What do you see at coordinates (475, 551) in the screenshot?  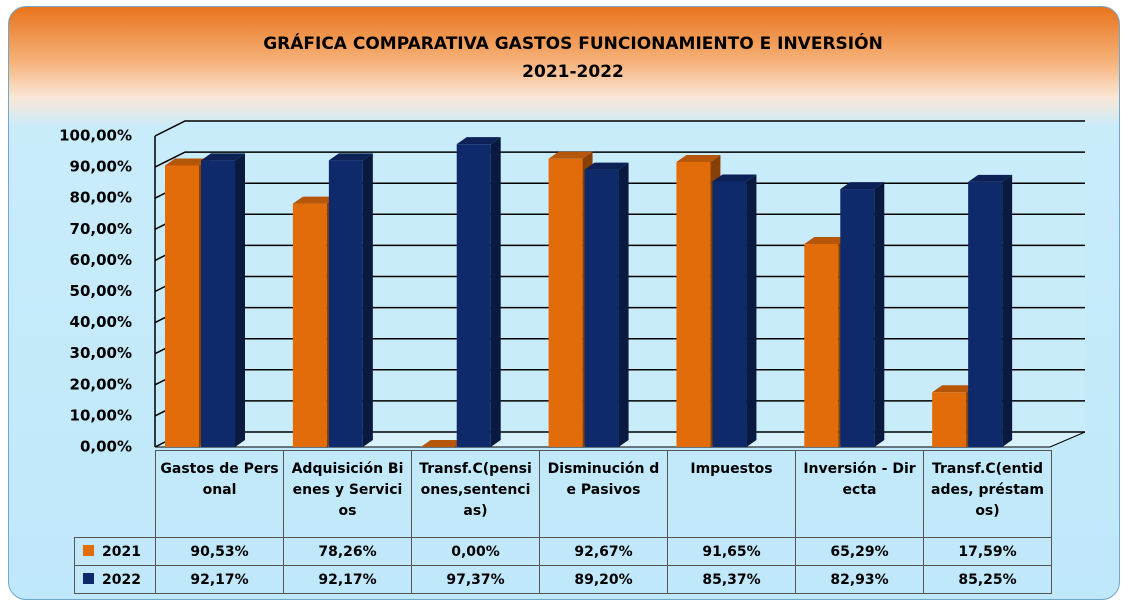 I see `data-label: 0,00%` at bounding box center [475, 551].